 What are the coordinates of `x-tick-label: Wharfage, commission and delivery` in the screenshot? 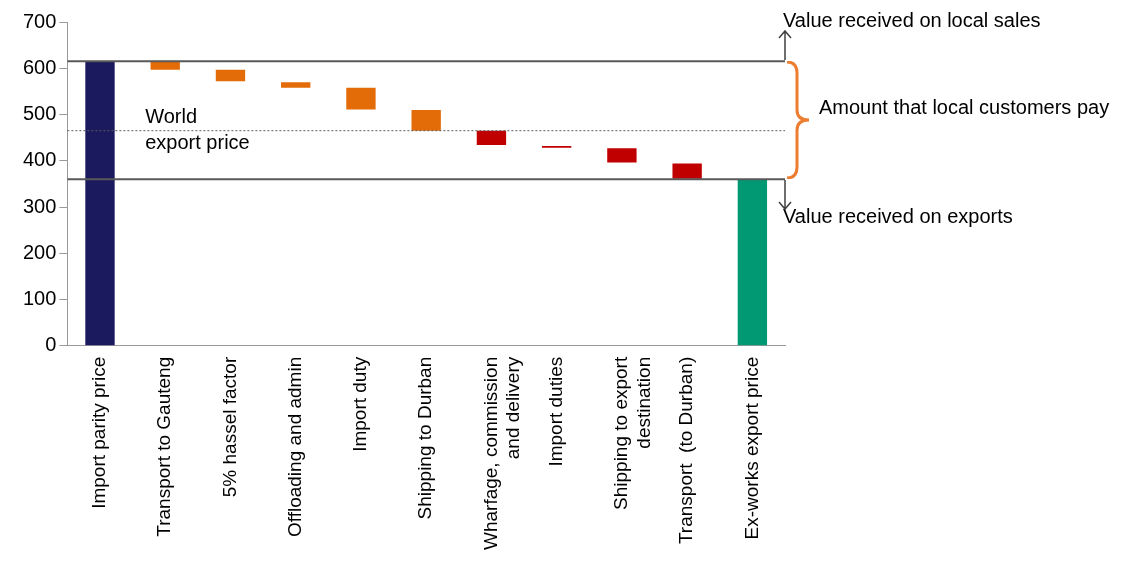 It's located at (501, 453).